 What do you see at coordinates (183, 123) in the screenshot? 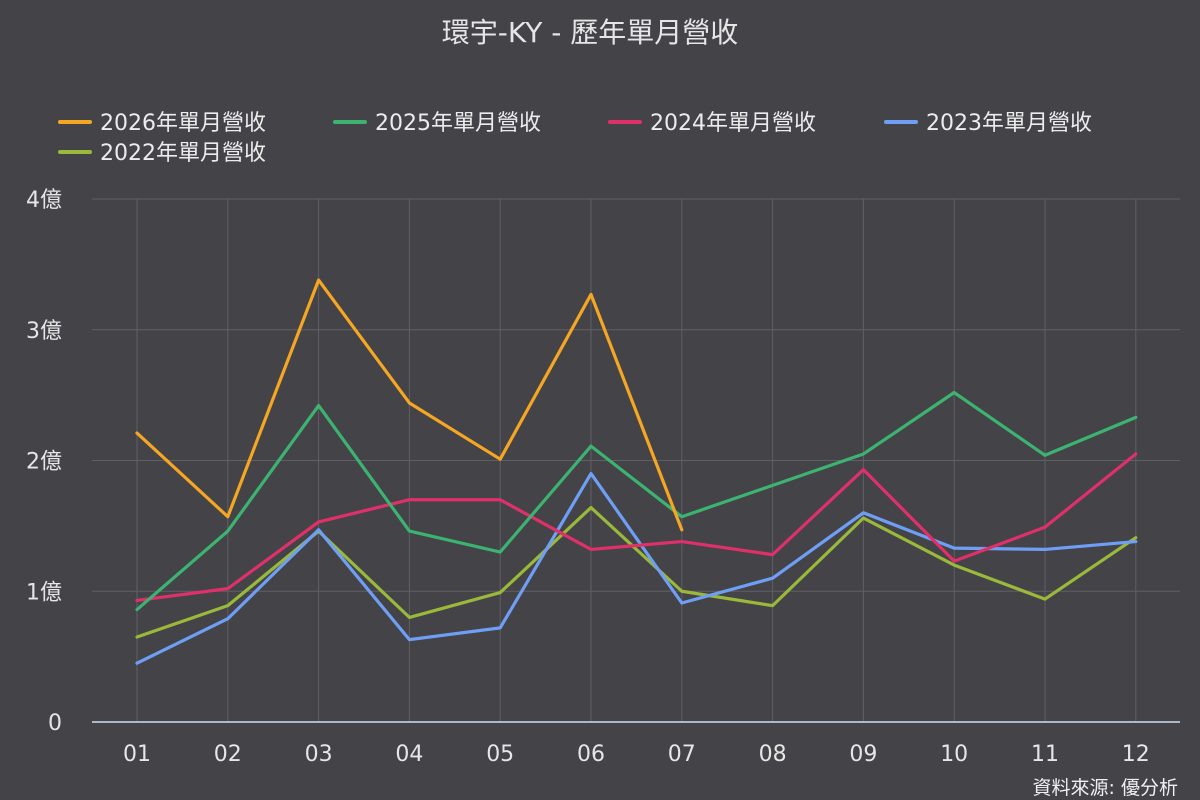
I see `legend-label: 2026年單月營收` at bounding box center [183, 123].